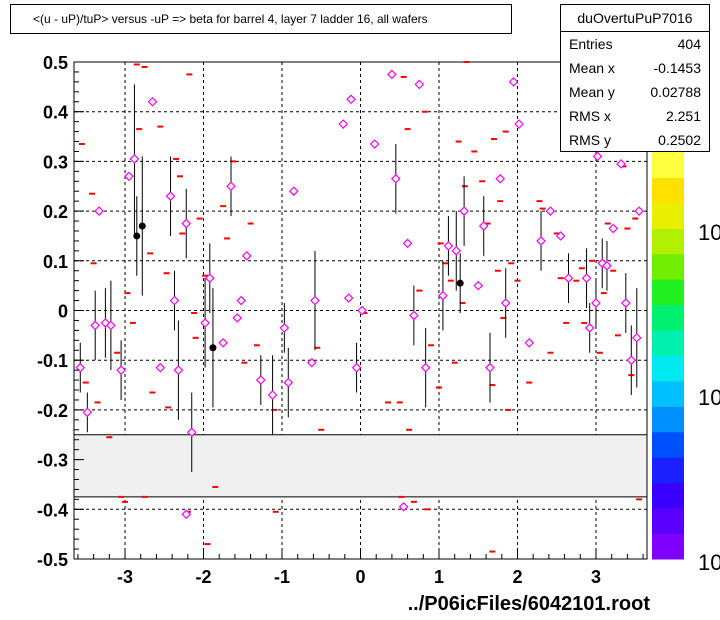  I want to click on stat-value: 2.251, so click(683, 116).